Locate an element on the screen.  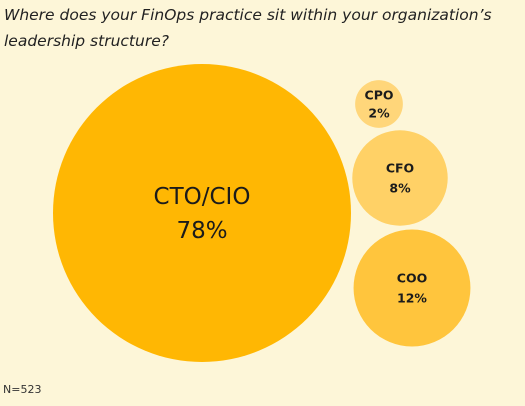
bubble-category-label-cto-cio: CTO/CIO is located at coordinates (202, 197).